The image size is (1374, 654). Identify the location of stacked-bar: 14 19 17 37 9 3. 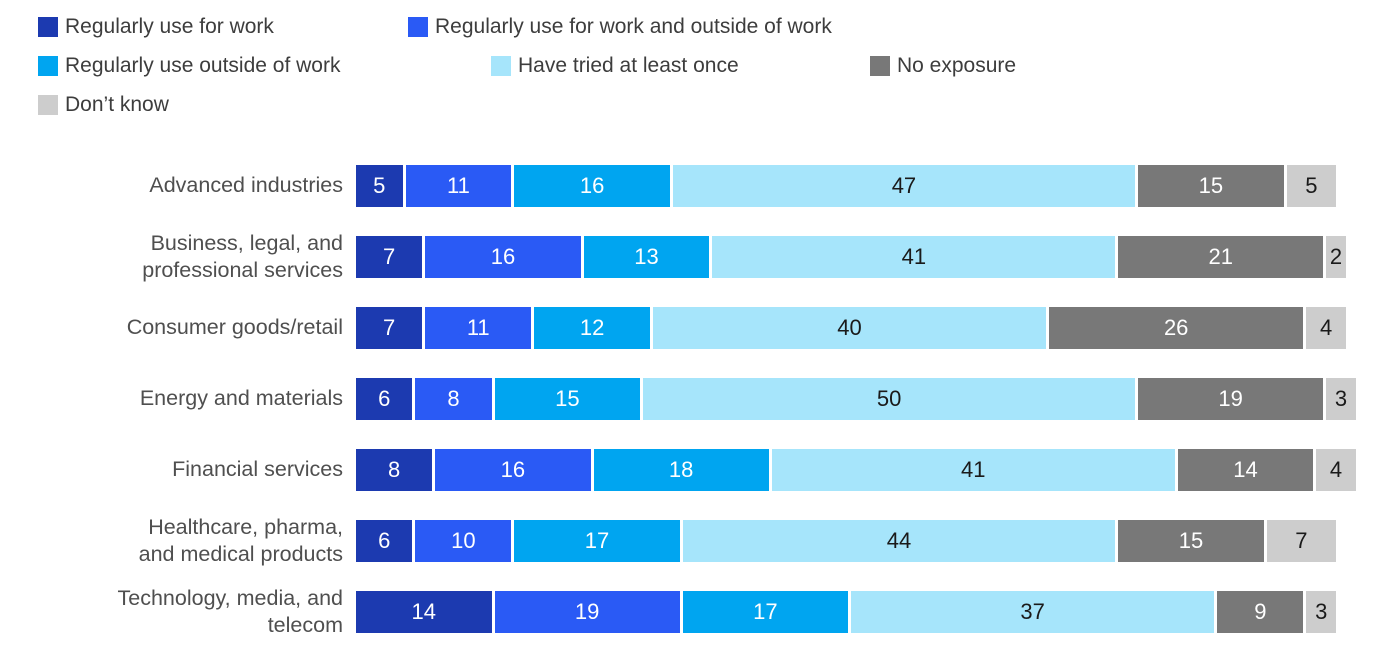
(846, 611).